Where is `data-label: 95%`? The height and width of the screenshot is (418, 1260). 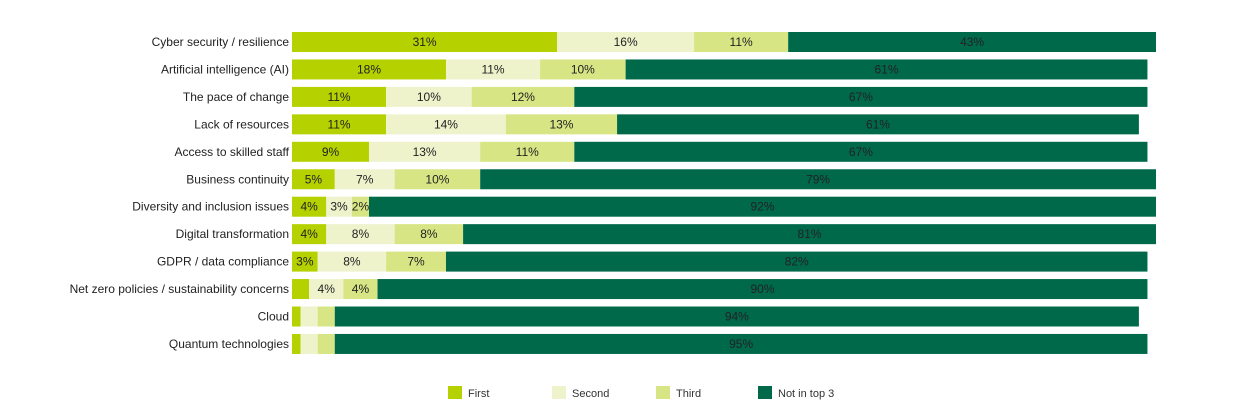 data-label: 95% is located at coordinates (741, 344).